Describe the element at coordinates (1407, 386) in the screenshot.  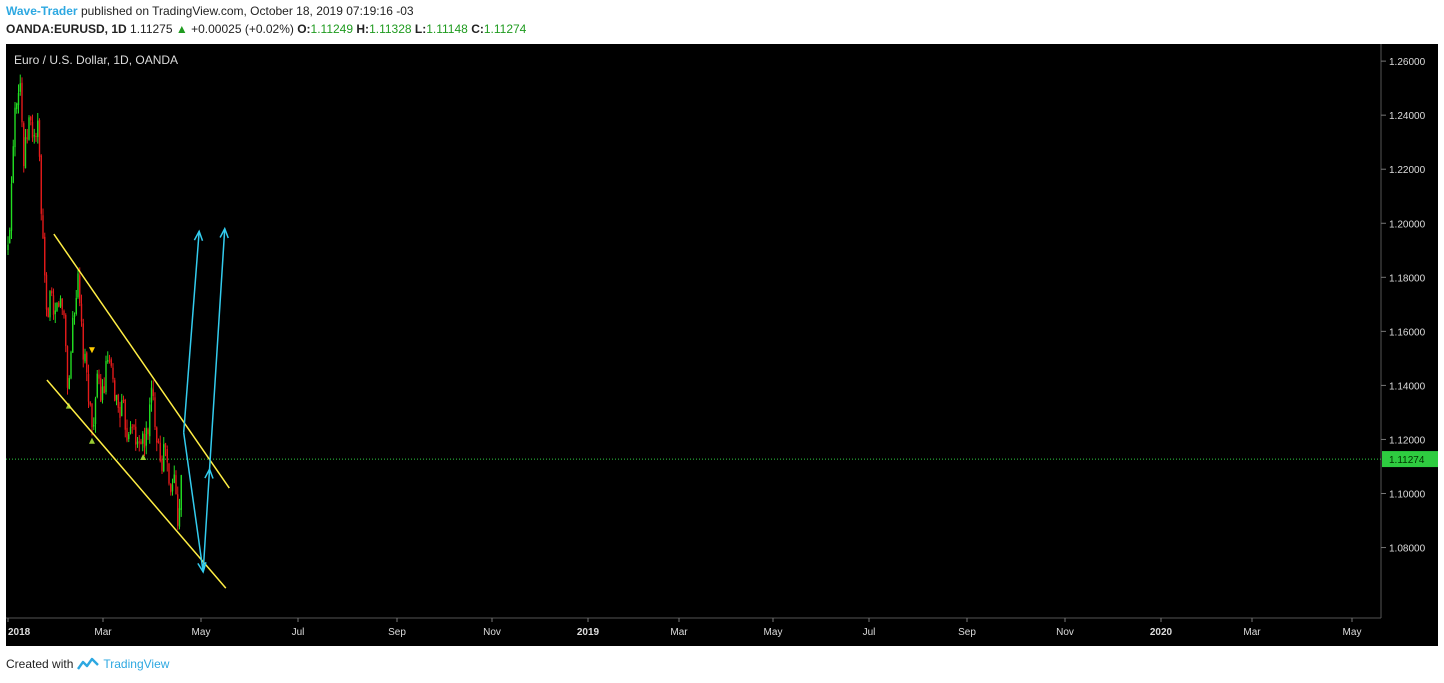
I see `price-tick-label: 1.14000` at that location.